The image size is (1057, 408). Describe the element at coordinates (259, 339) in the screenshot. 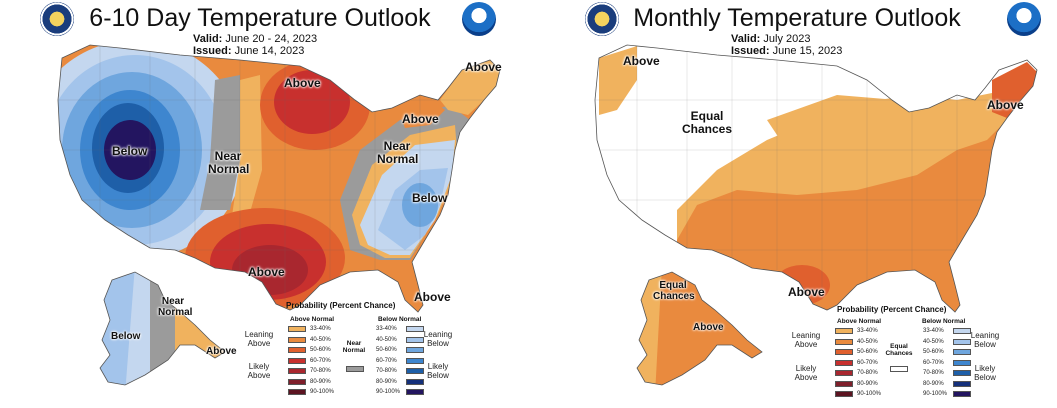

I see `legend-leaning-above: Leaning Above` at that location.